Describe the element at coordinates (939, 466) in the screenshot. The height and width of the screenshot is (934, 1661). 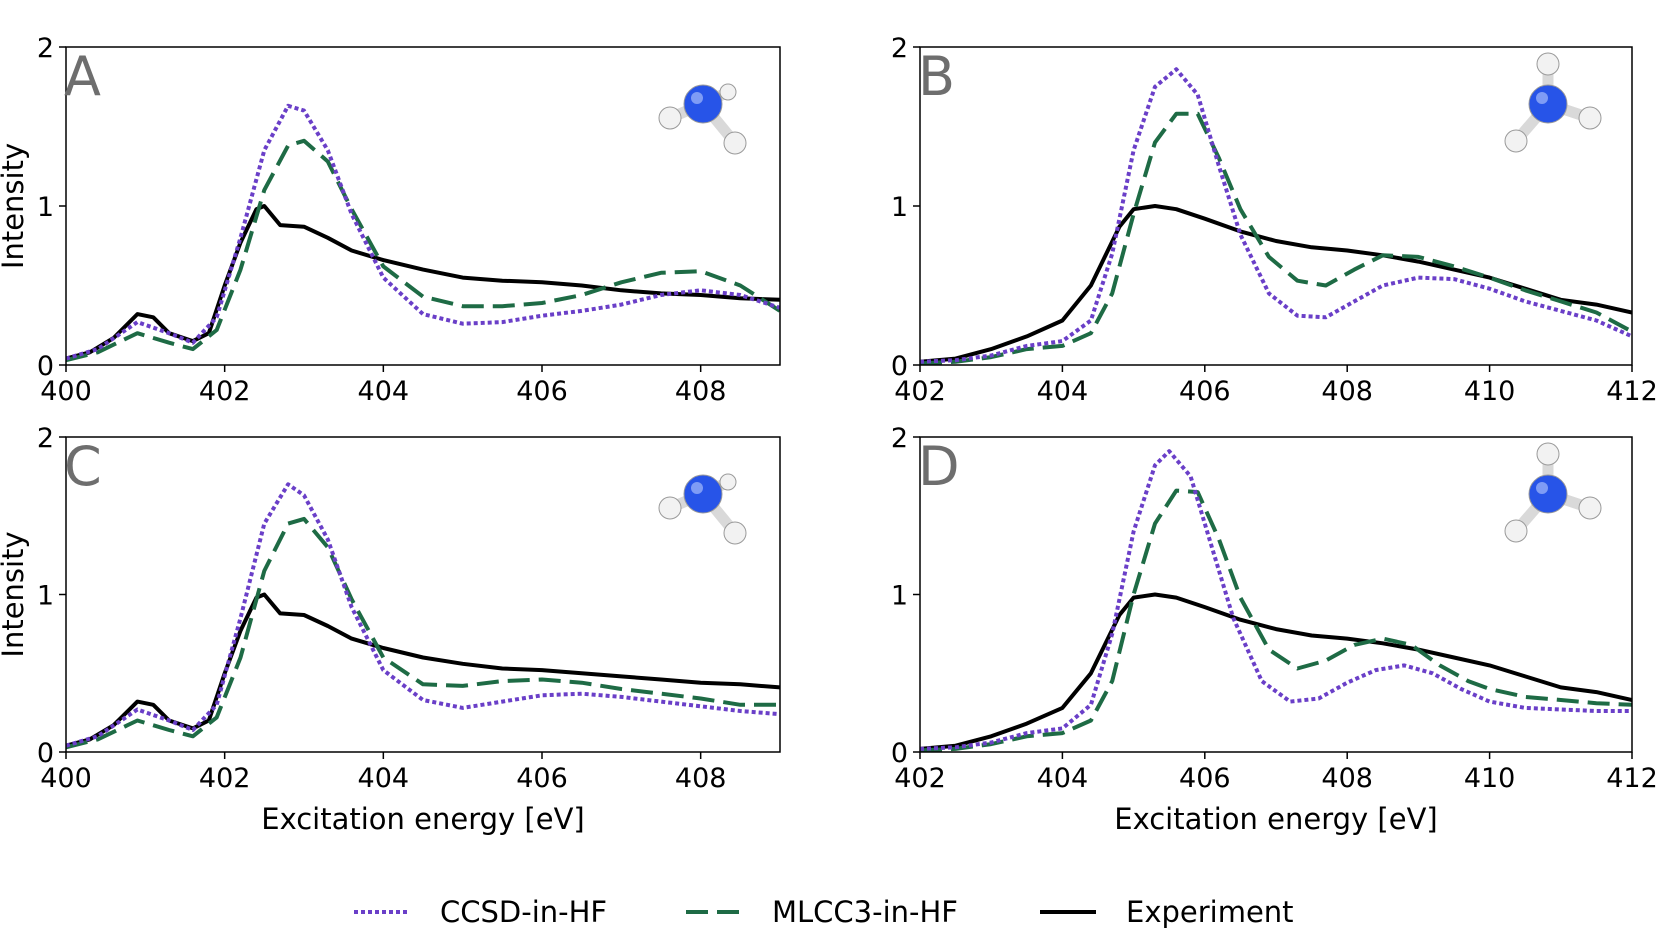
I see `panel-letter: D` at that location.